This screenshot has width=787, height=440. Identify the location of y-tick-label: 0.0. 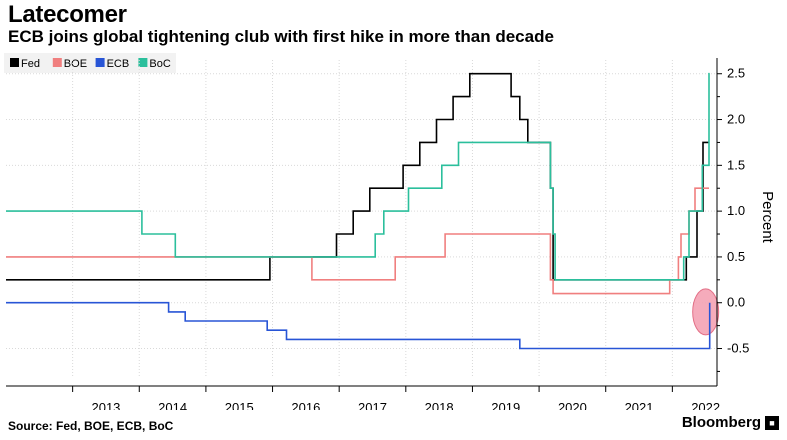
(736, 302).